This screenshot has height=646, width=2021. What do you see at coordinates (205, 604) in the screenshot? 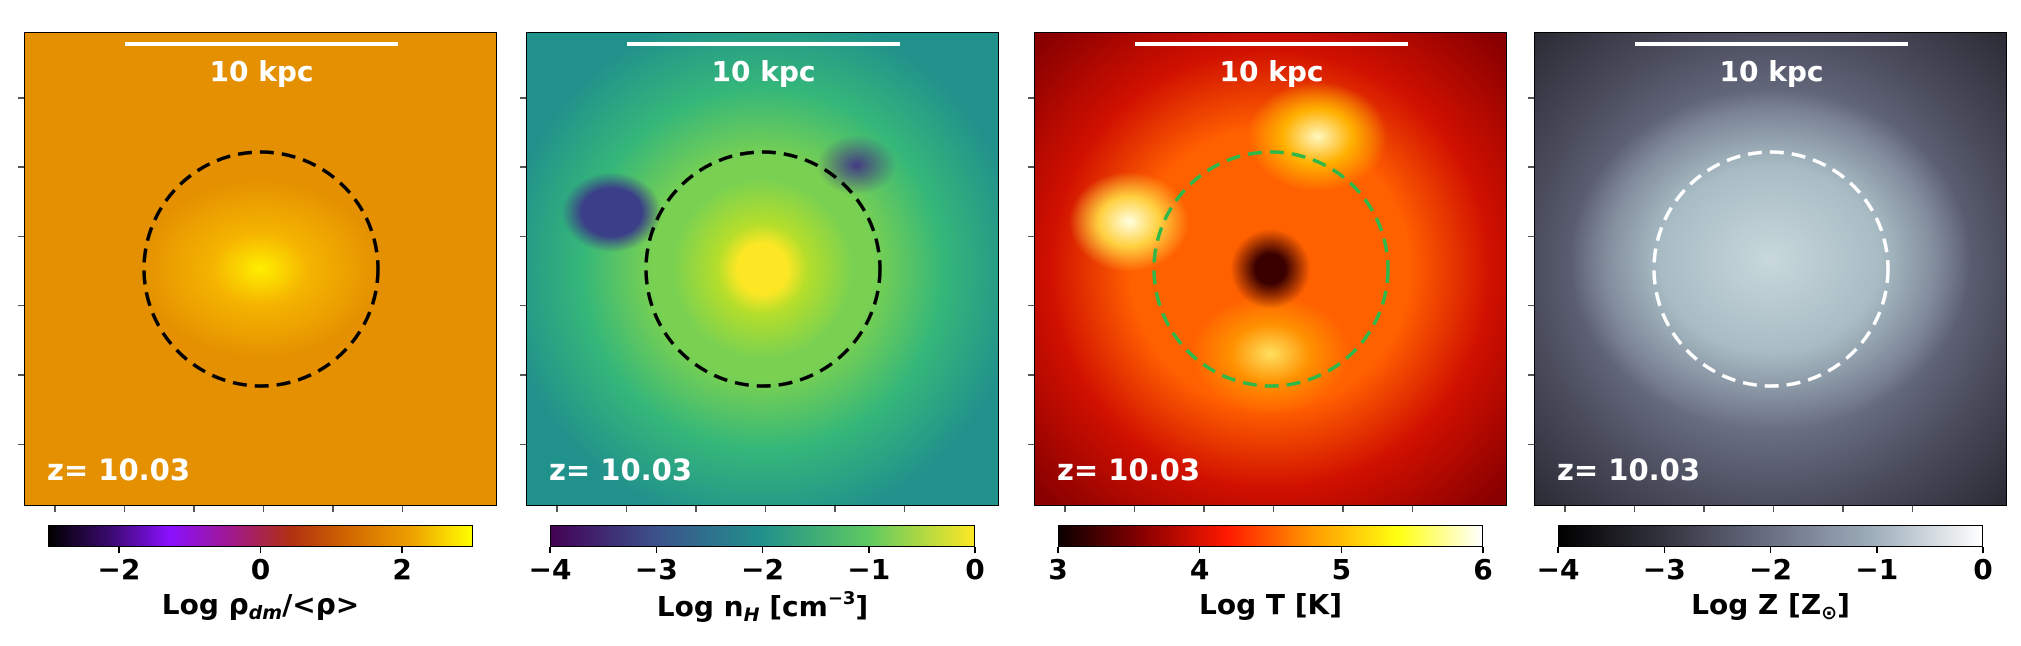
I see `colorbar-label-part: Log ρ` at bounding box center [205, 604].